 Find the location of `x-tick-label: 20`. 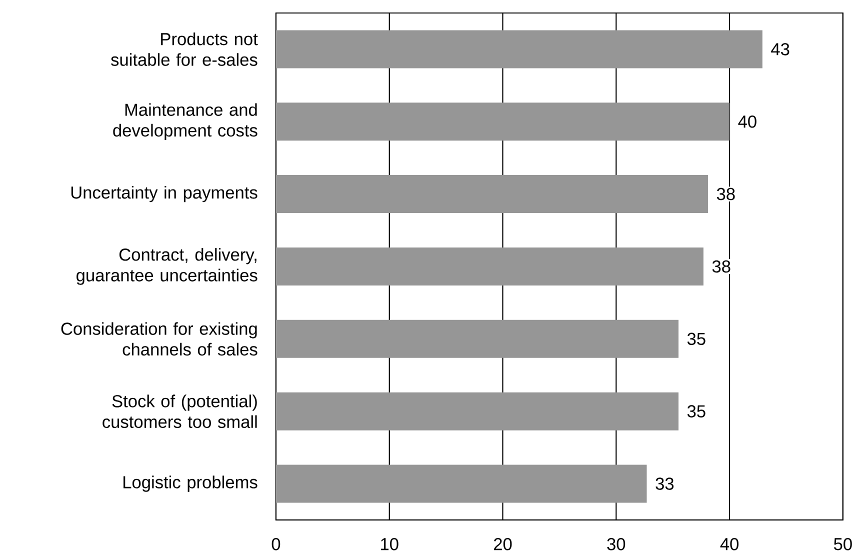

x-tick-label: 20 is located at coordinates (503, 544).